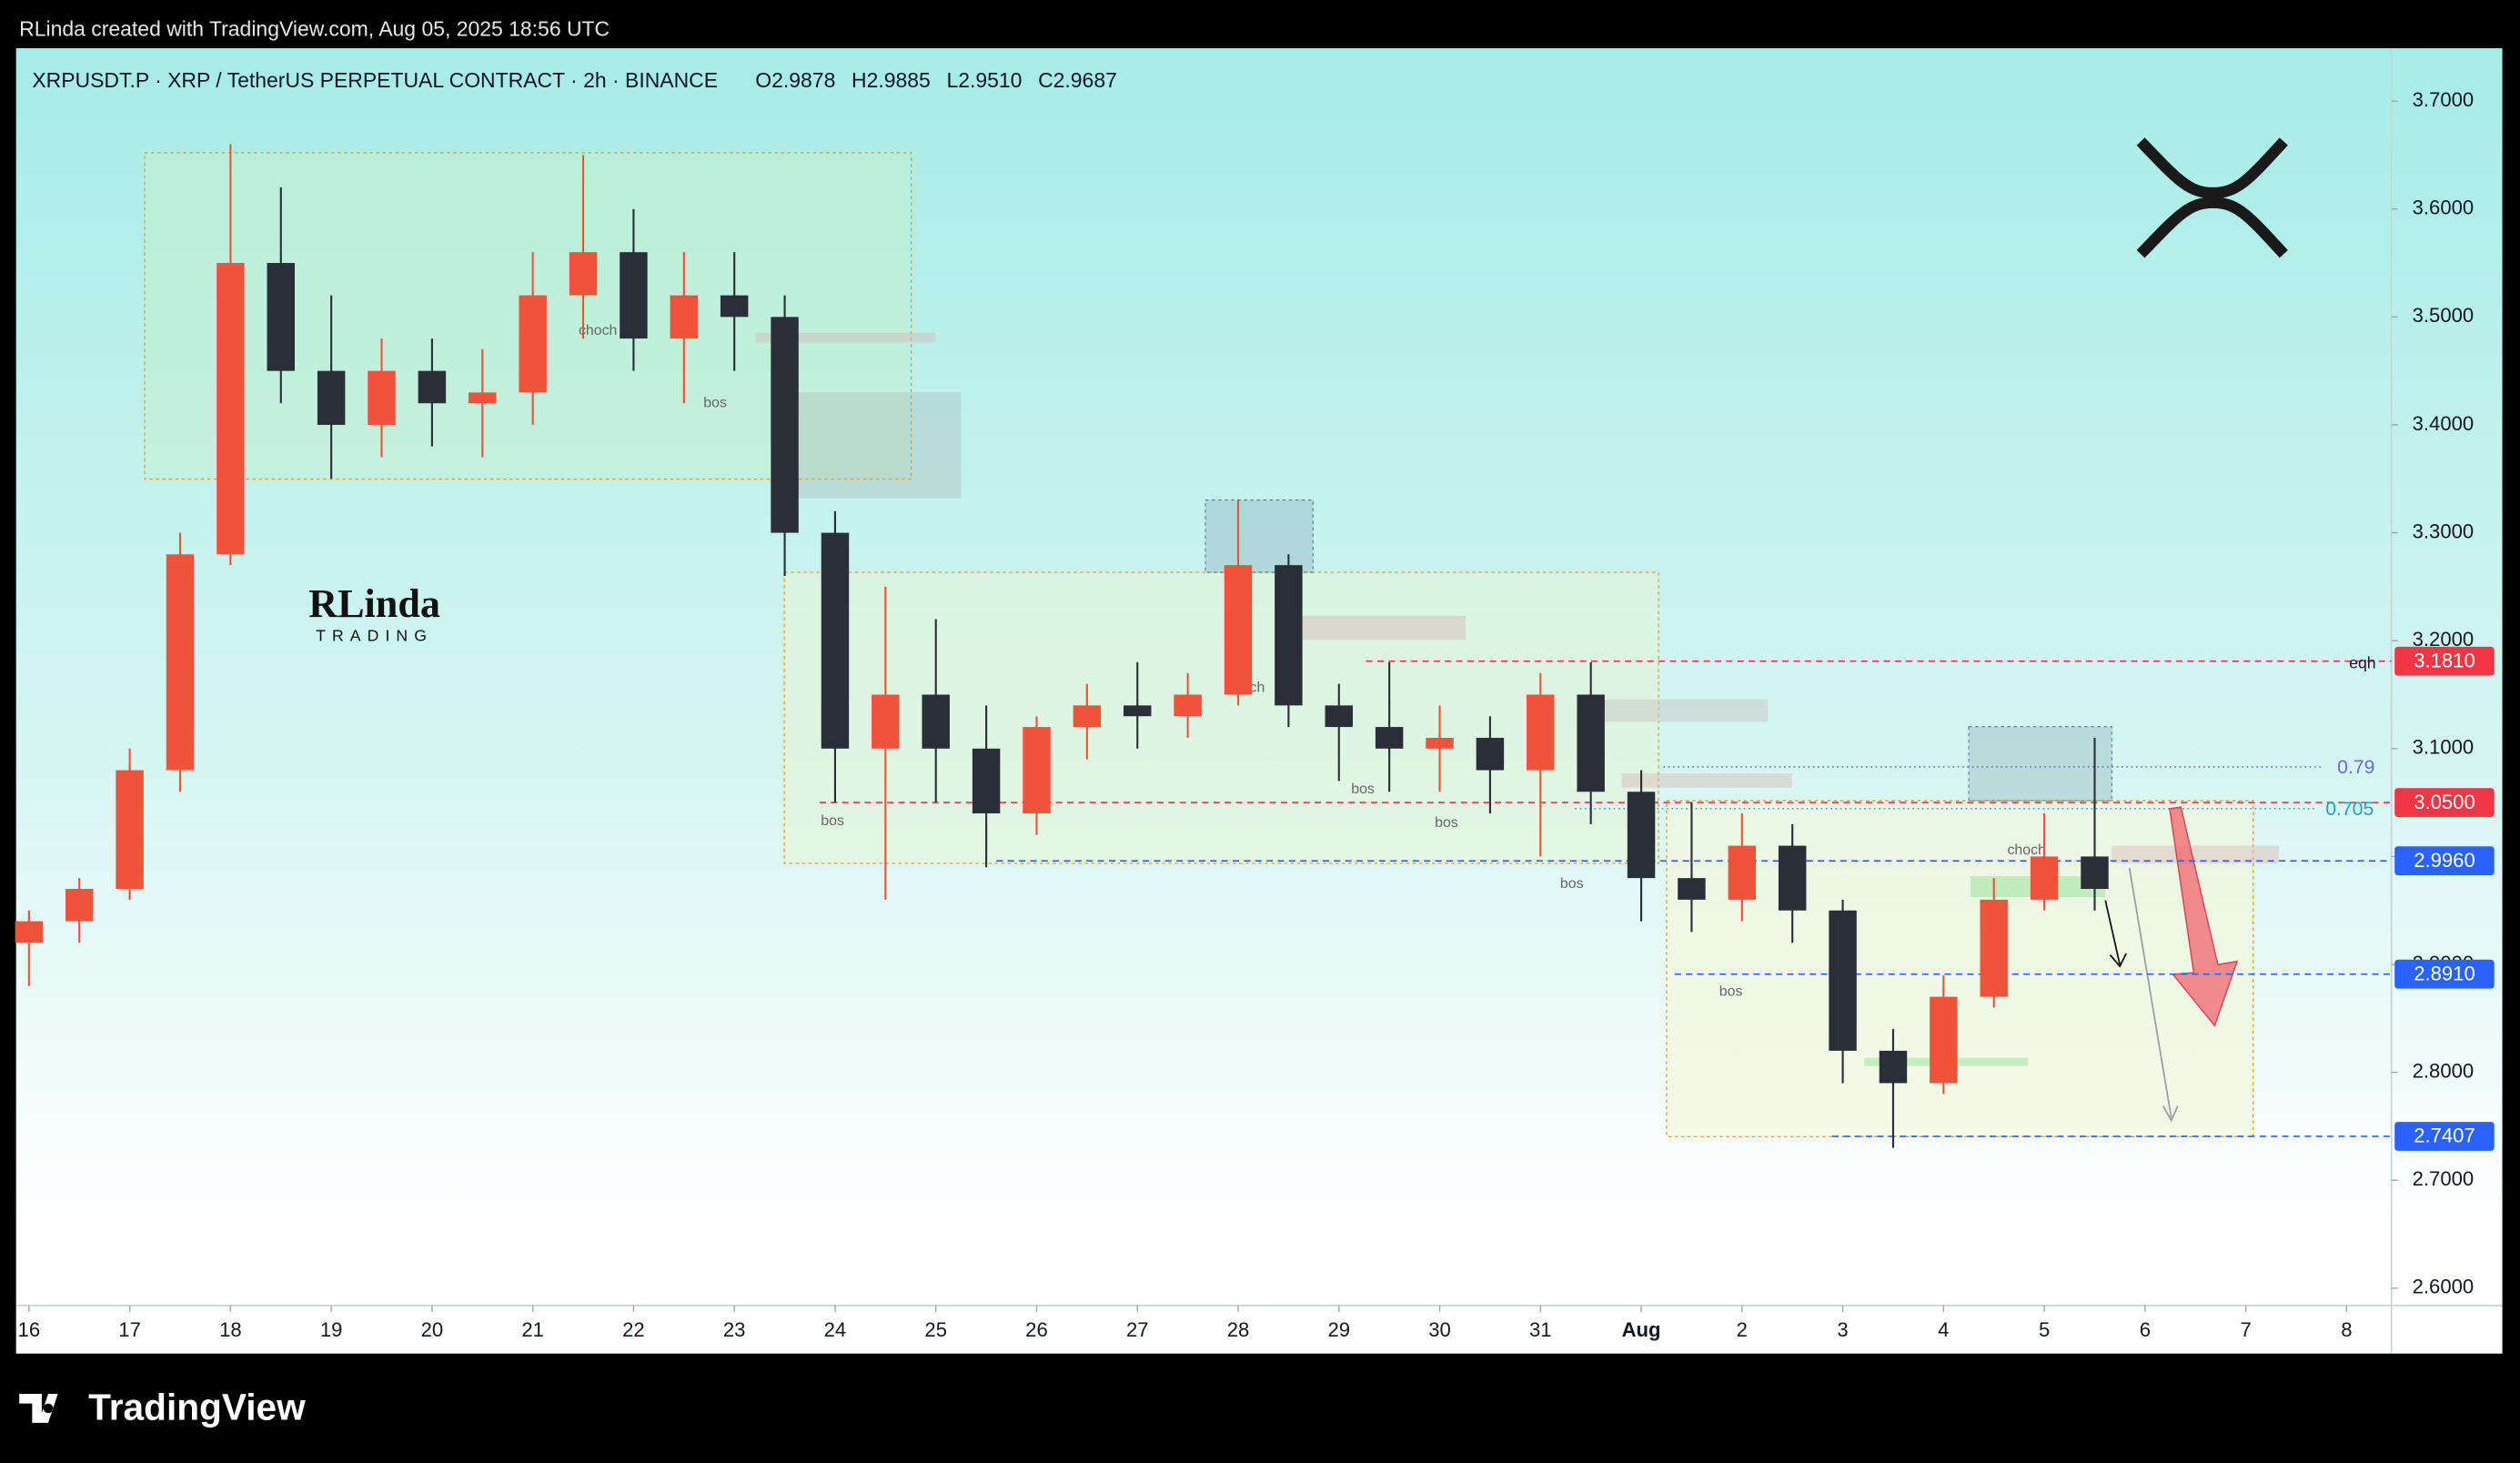  Describe the element at coordinates (1260, 1408) in the screenshot. I see `footer-bar` at that location.